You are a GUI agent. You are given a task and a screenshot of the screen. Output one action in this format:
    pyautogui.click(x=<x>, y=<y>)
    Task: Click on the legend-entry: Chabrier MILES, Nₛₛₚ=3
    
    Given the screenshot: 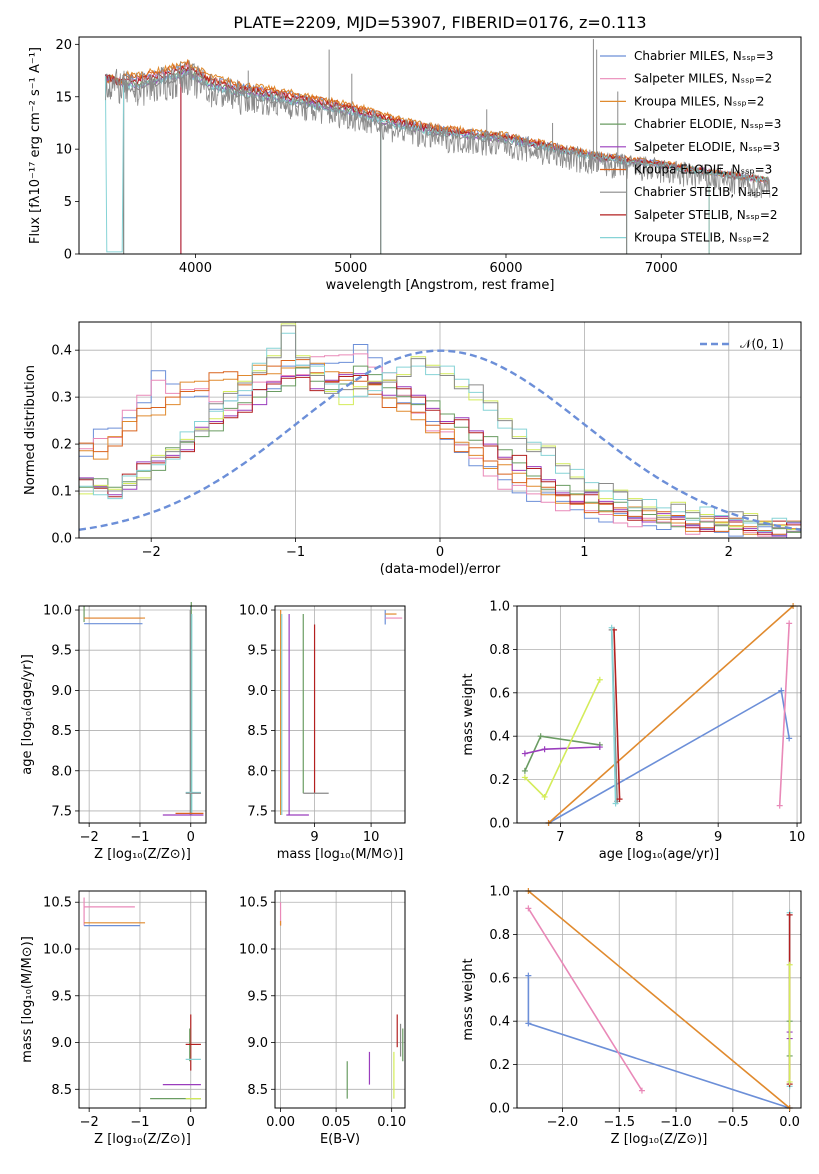 What is the action you would take?
    pyautogui.click(x=704, y=56)
    